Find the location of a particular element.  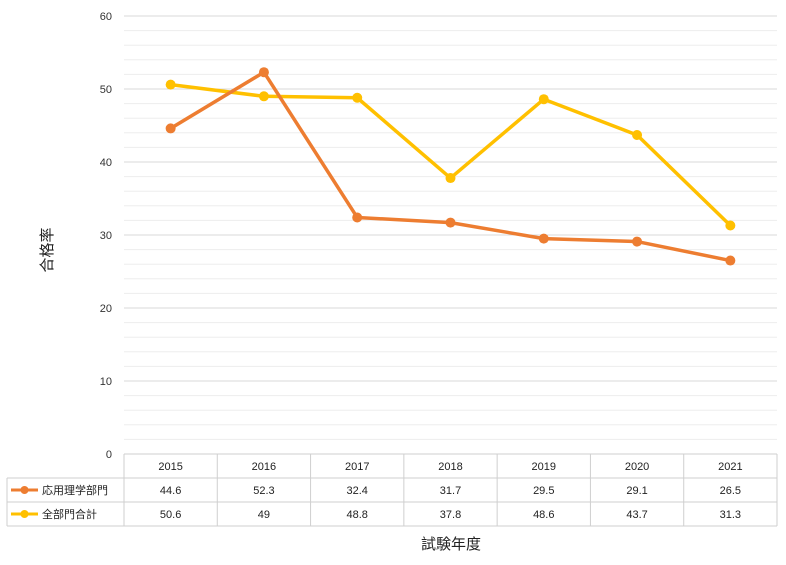

data-label: 31.3 is located at coordinates (730, 515).